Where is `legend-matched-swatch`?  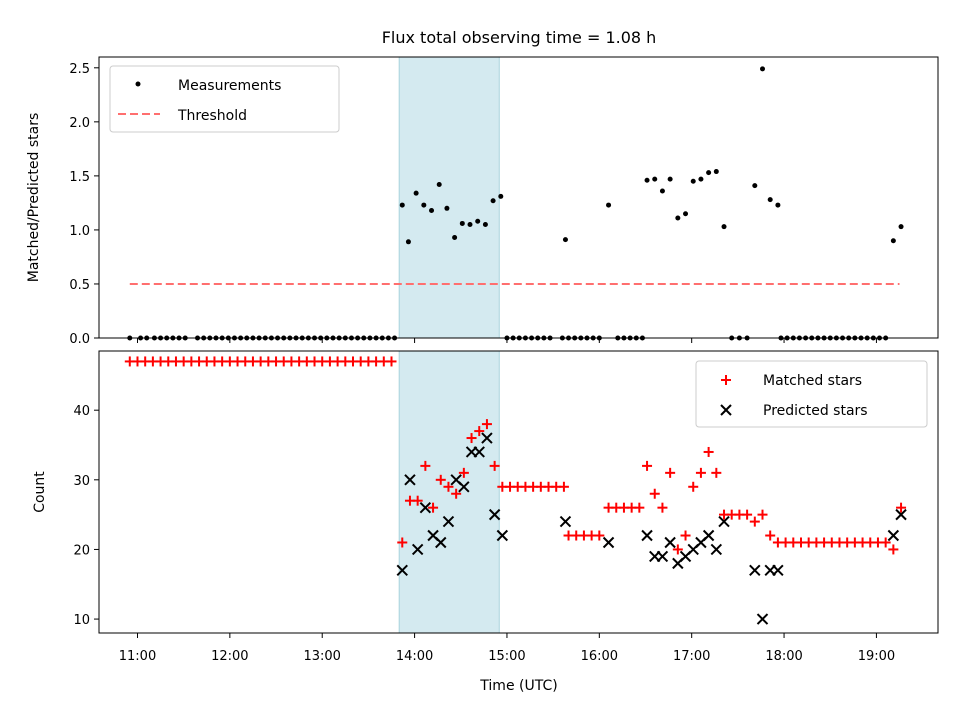 legend-matched-swatch is located at coordinates (726, 380).